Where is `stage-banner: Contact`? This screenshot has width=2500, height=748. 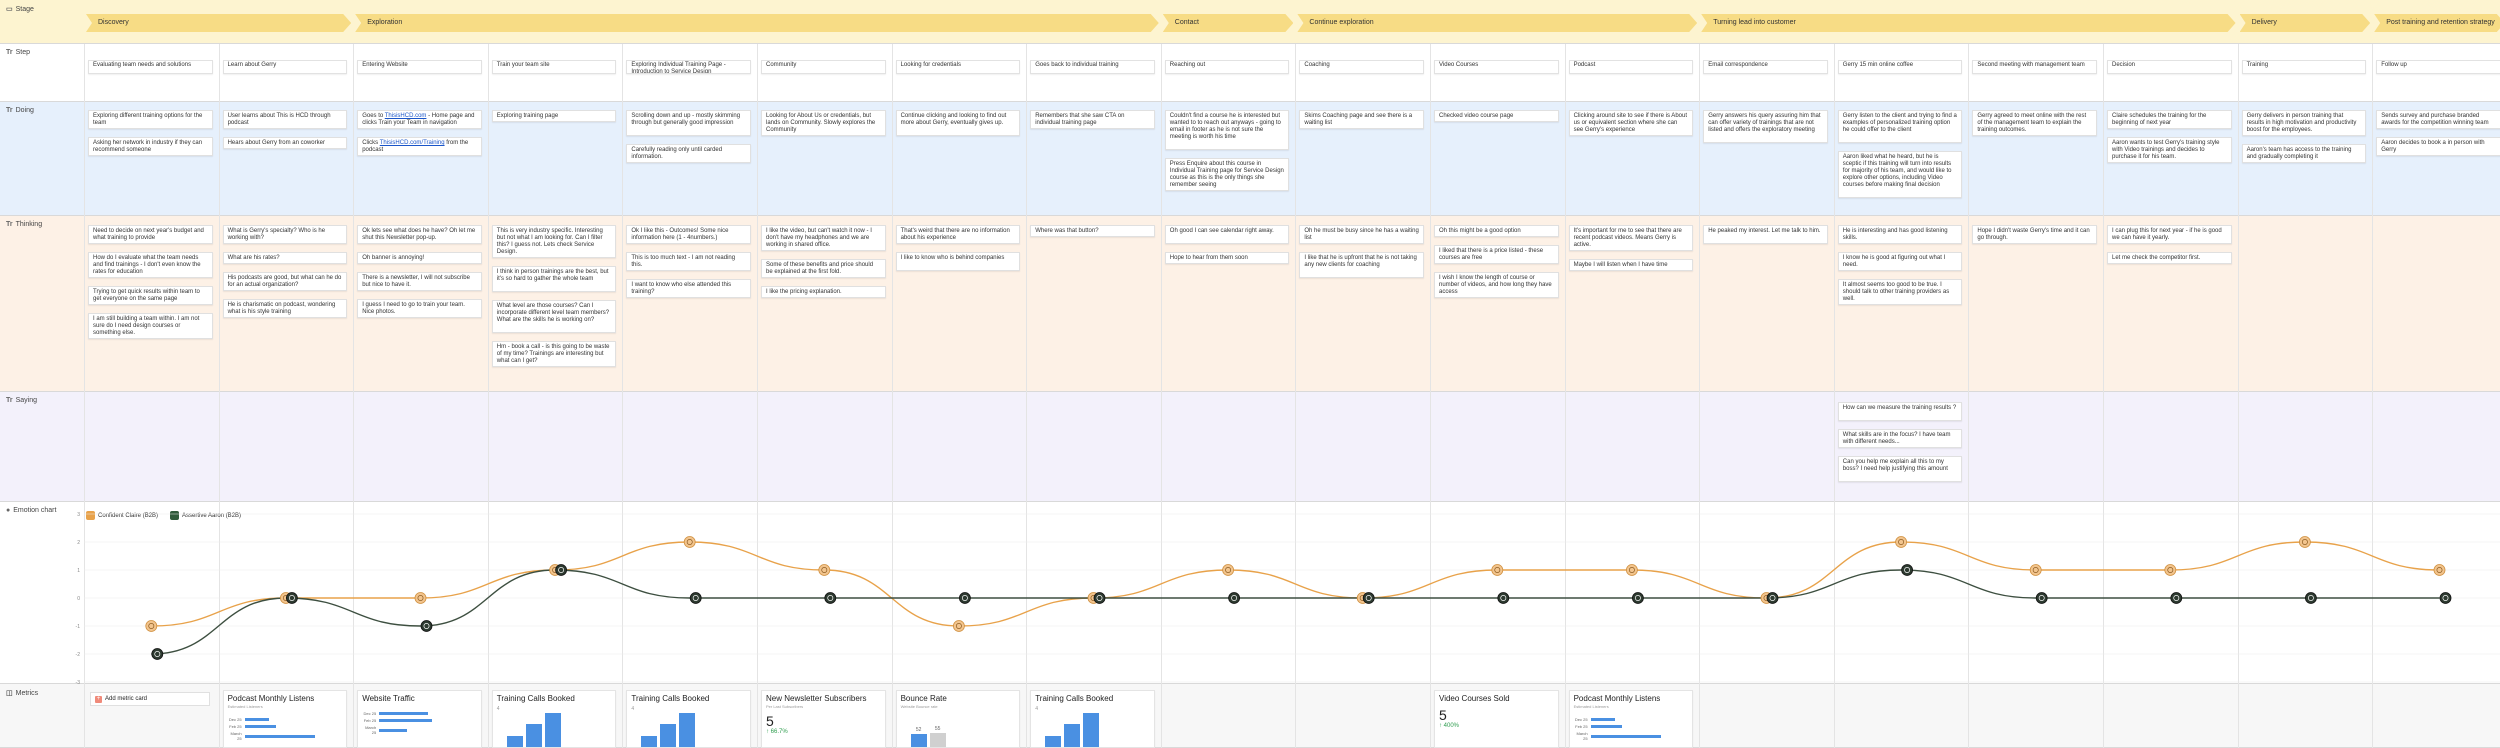 stage-banner: Contact is located at coordinates (1228, 23).